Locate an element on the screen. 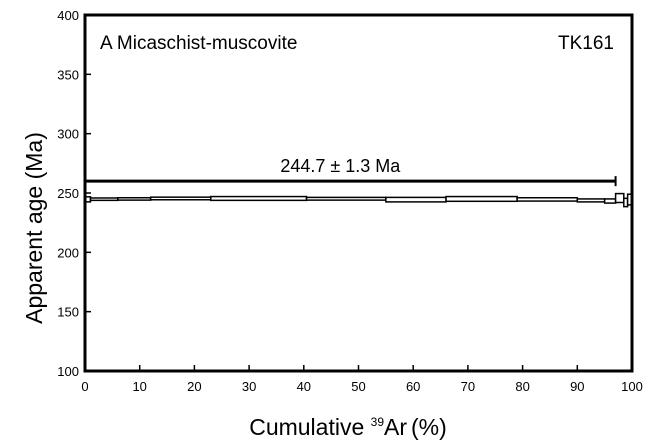  x-axis-label-superscript: 39 is located at coordinates (378, 422).